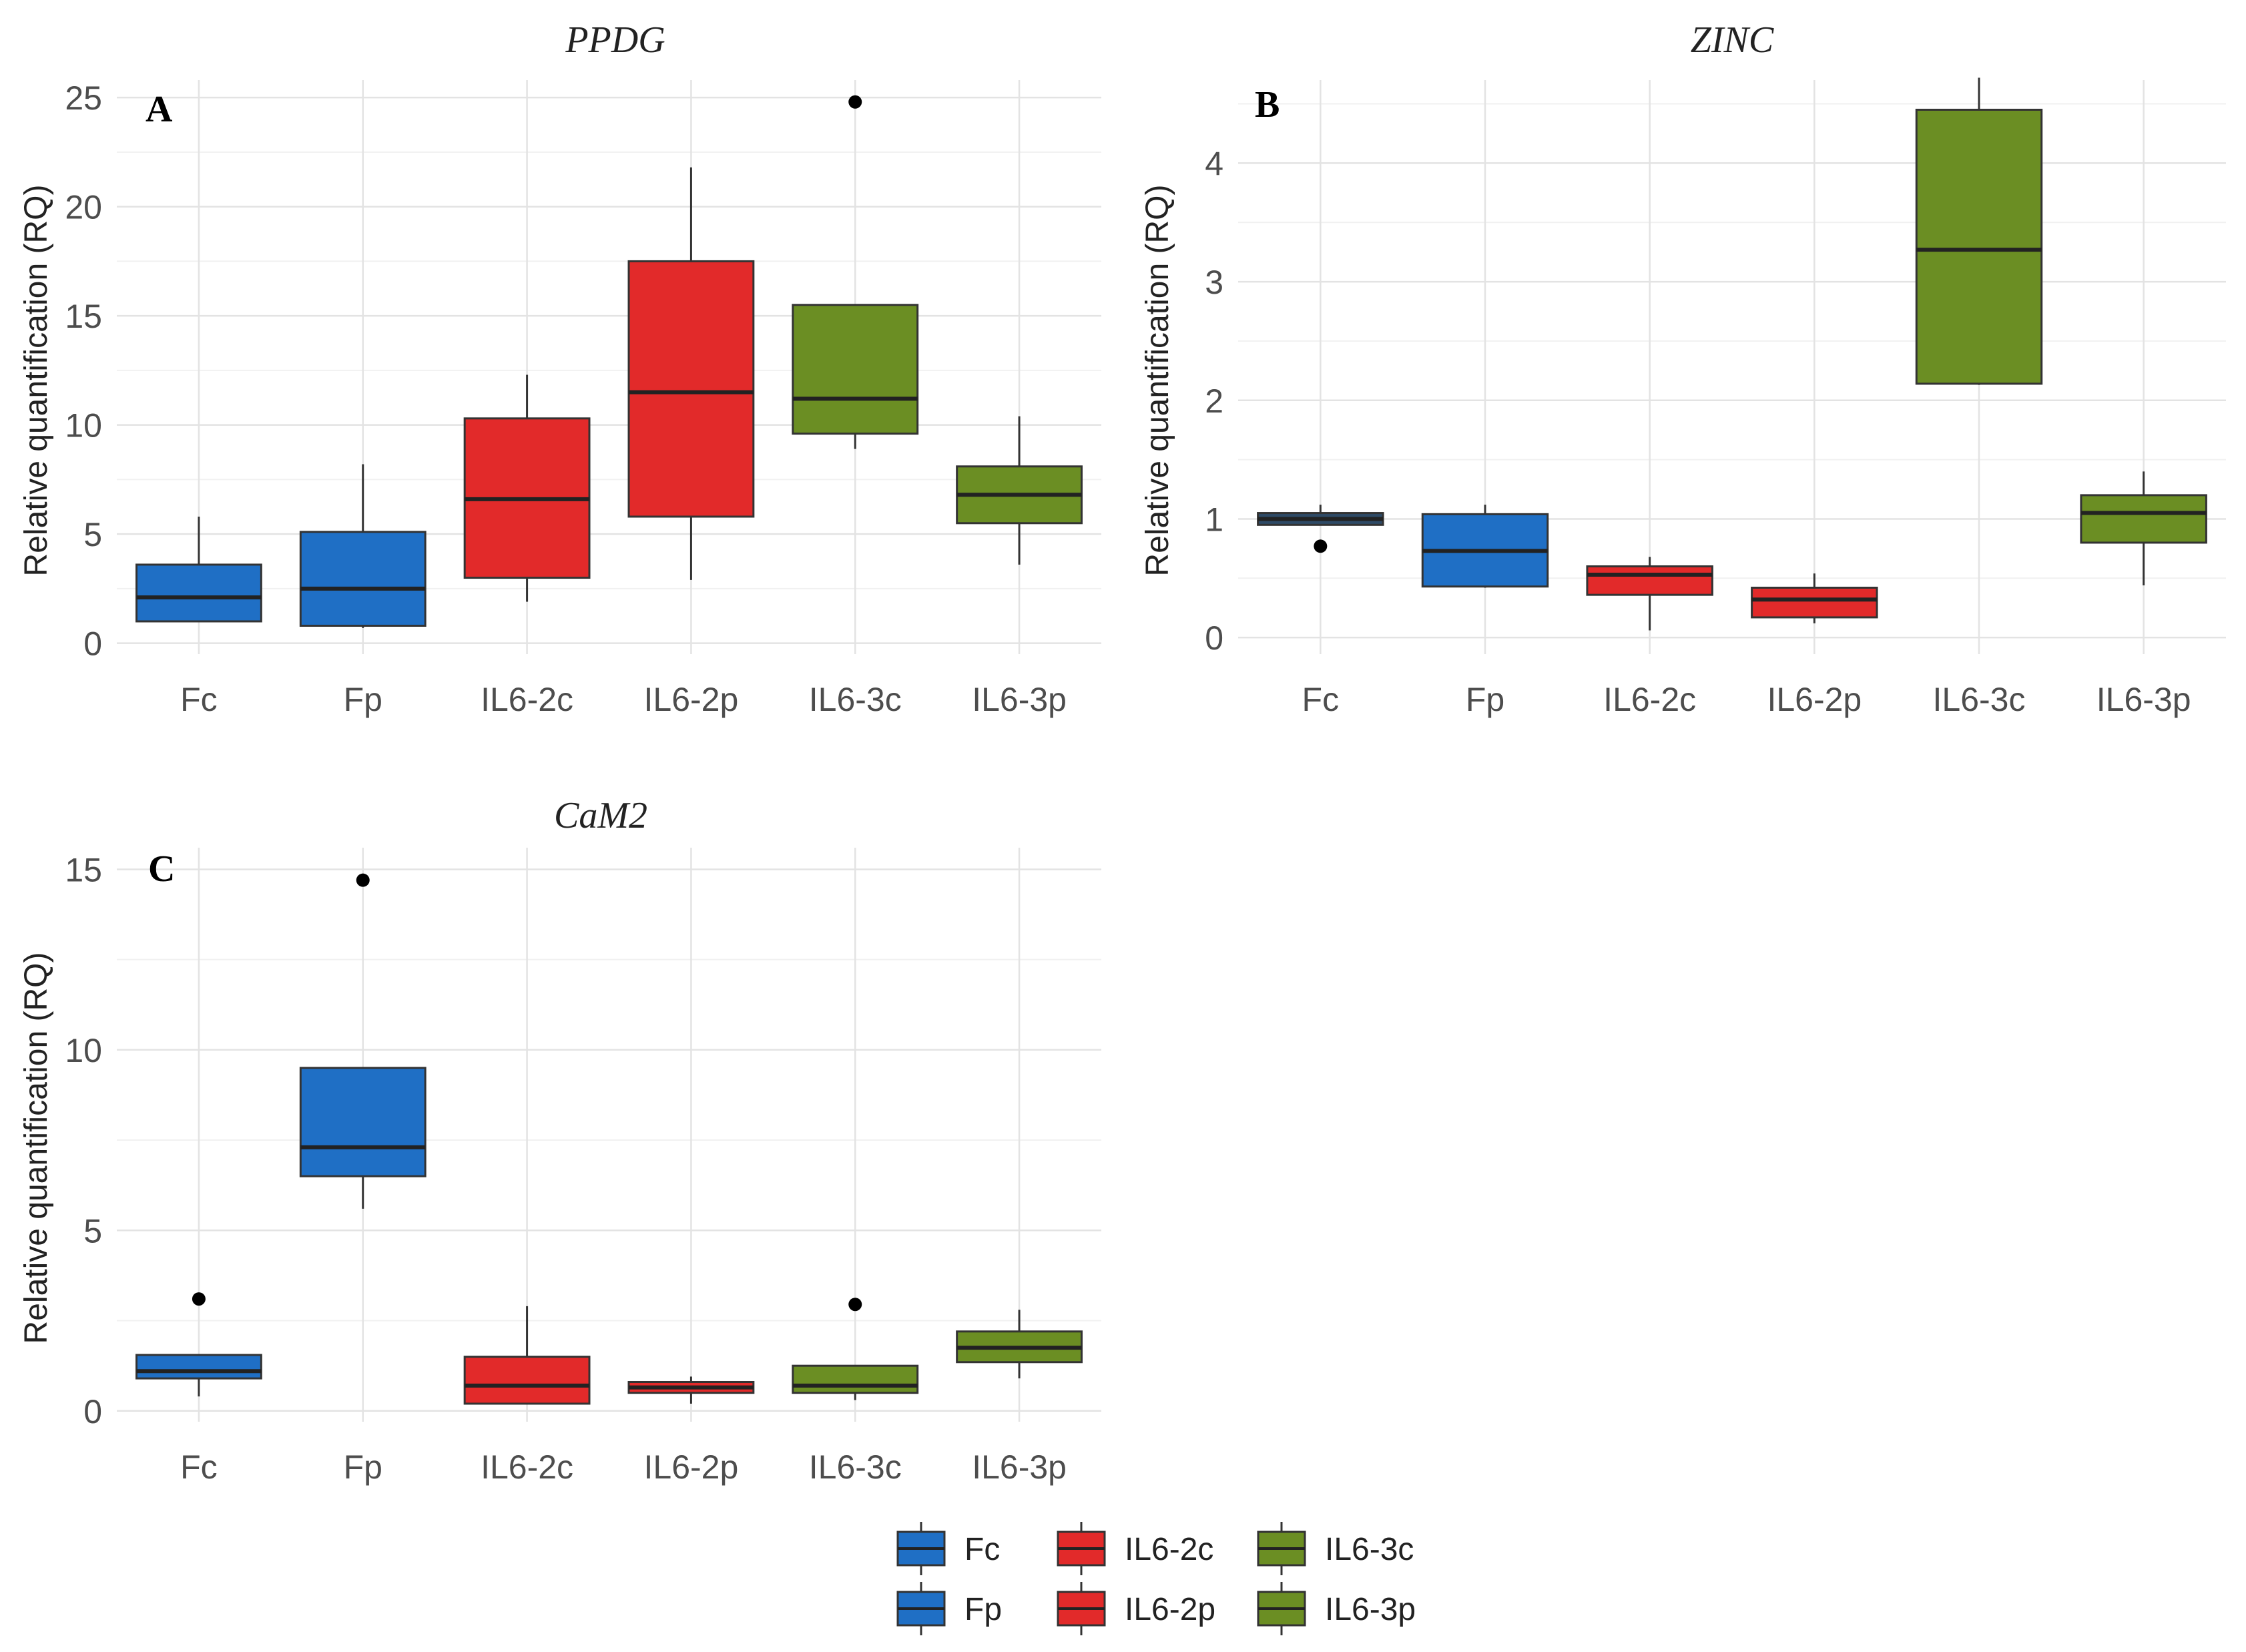  What do you see at coordinates (615, 40) in the screenshot?
I see `panel-title: PPDG` at bounding box center [615, 40].